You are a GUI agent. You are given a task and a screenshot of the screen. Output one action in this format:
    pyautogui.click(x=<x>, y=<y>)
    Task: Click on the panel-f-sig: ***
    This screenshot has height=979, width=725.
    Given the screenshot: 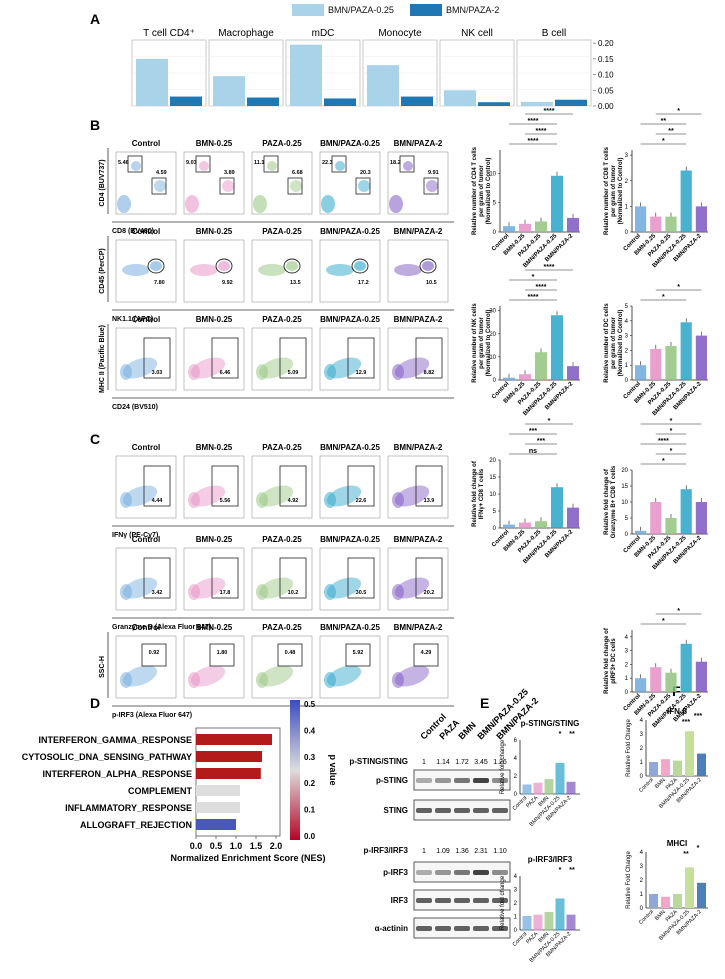 What is the action you would take?
    pyautogui.click(x=698, y=716)
    